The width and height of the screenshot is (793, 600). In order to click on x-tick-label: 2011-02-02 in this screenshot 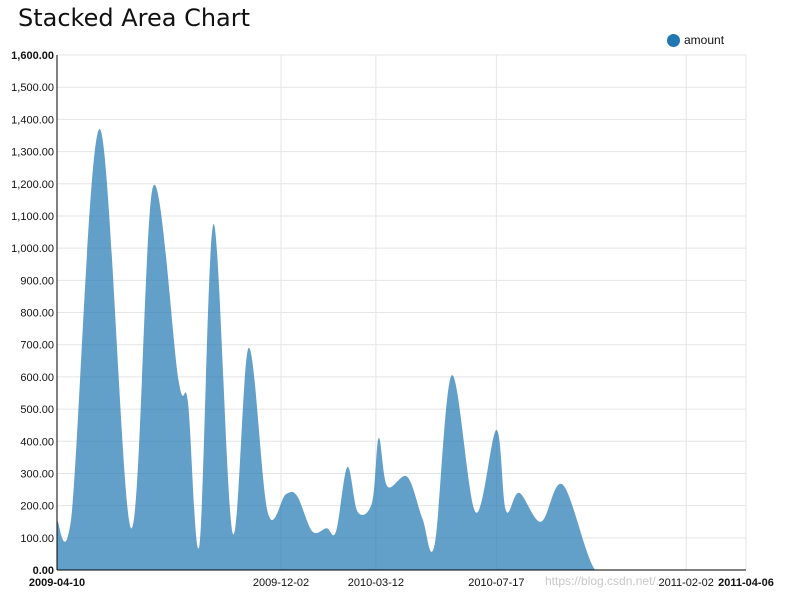, I will do `click(685, 583)`.